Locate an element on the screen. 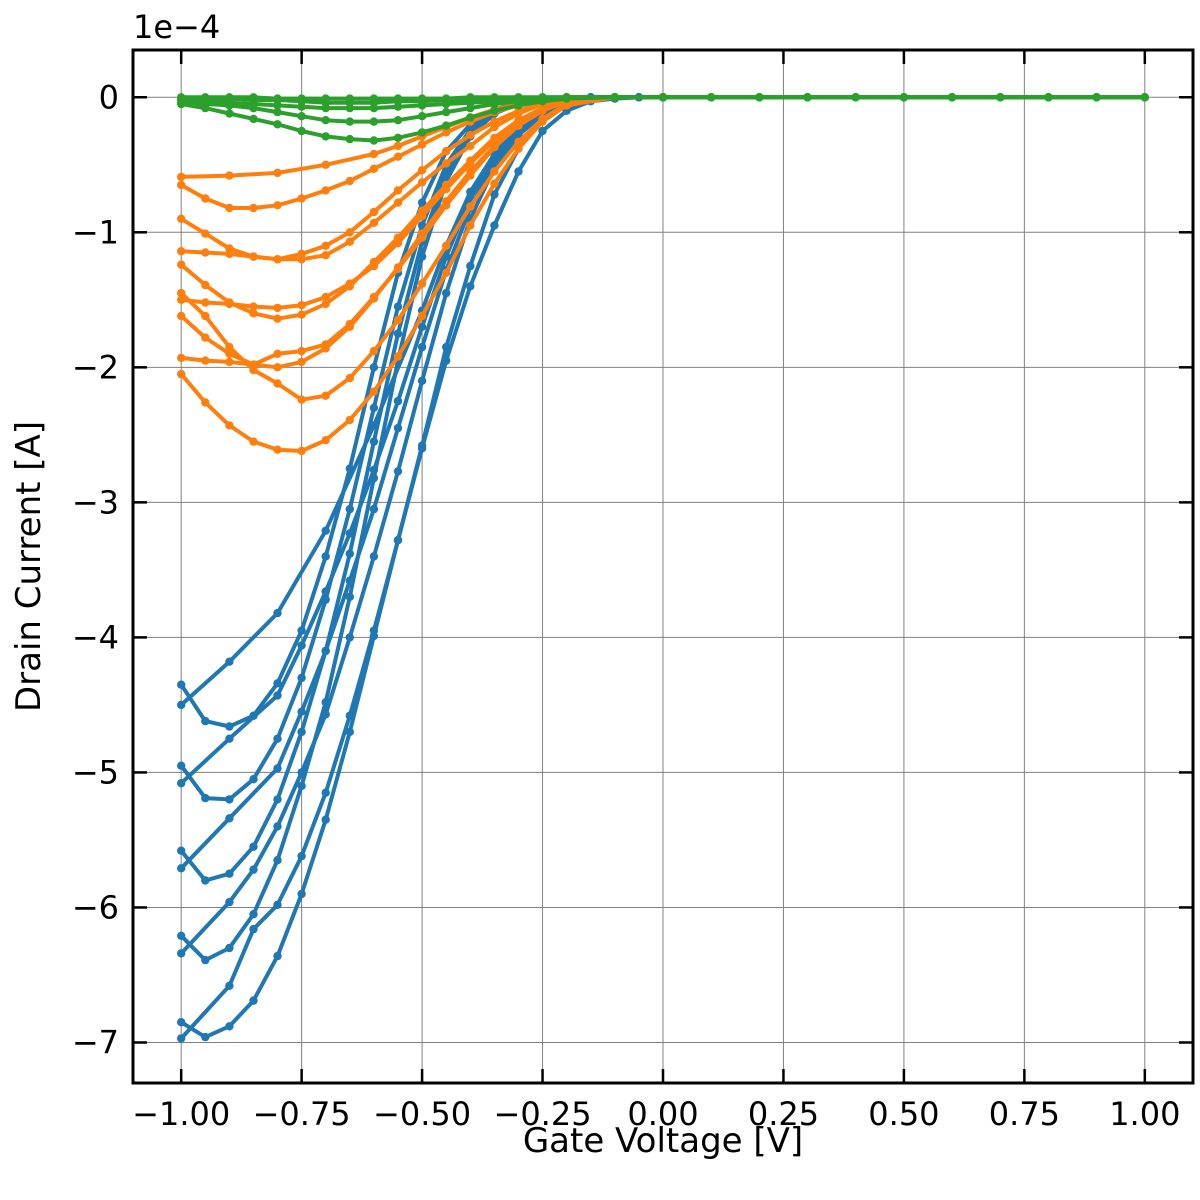 This screenshot has width=1200, height=1200. y-tick-label: −2 is located at coordinates (95, 367).